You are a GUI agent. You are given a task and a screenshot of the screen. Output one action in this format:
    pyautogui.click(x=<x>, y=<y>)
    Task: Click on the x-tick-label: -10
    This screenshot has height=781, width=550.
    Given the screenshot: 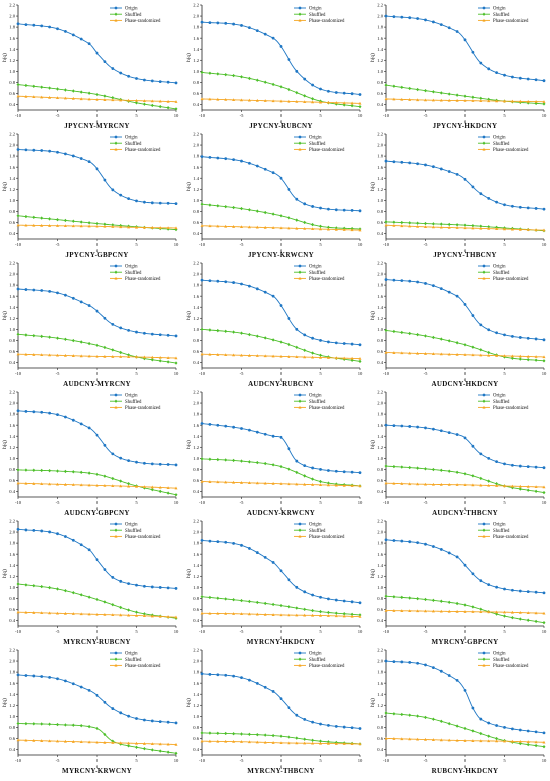 What is the action you would take?
    pyautogui.click(x=18, y=502)
    